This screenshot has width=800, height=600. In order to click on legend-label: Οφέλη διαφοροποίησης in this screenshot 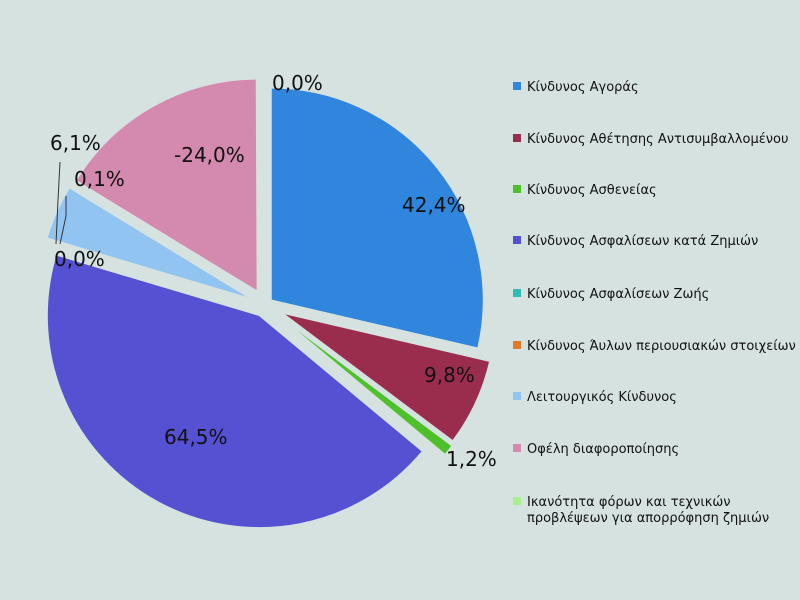, I will do `click(603, 449)`.